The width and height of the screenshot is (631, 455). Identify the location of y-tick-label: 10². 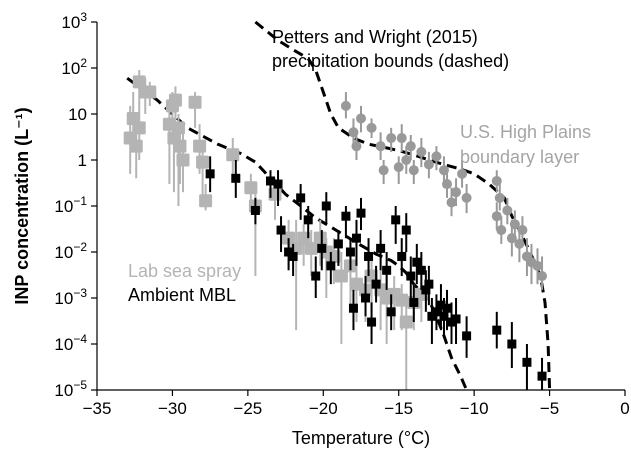
(74, 67).